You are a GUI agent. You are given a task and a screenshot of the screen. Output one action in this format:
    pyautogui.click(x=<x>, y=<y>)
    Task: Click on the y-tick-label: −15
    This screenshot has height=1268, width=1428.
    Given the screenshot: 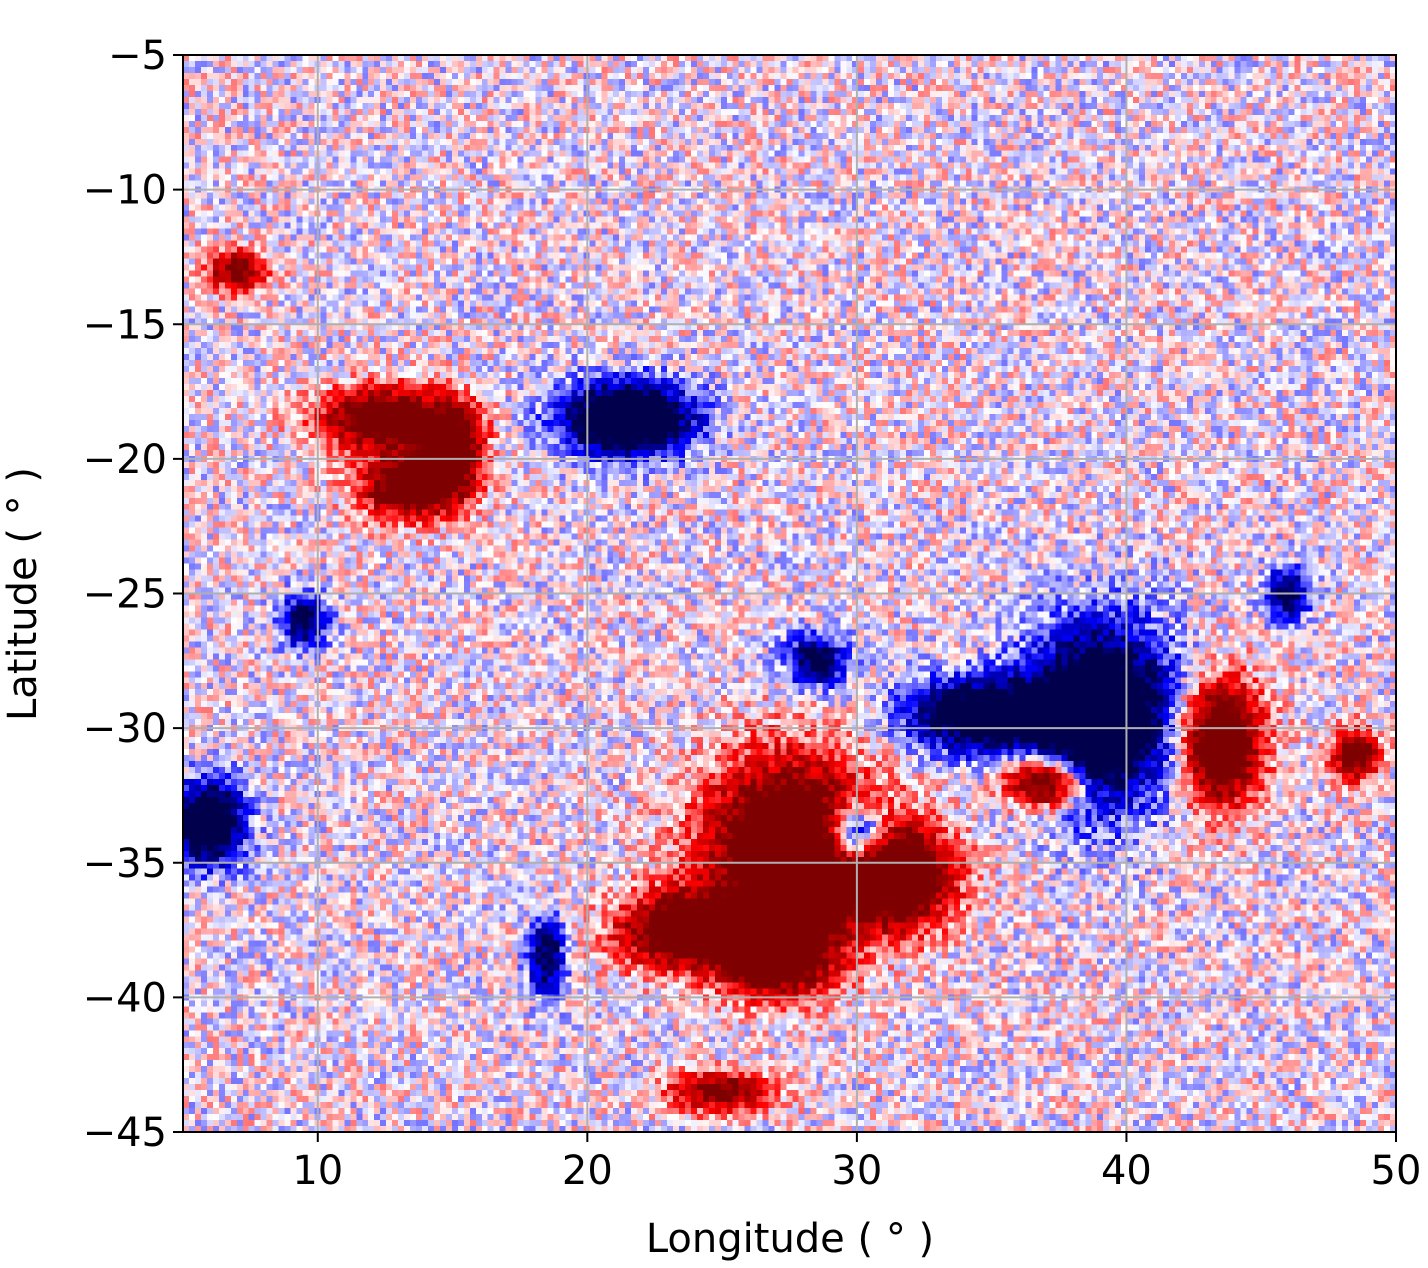 What is the action you would take?
    pyautogui.click(x=125, y=325)
    